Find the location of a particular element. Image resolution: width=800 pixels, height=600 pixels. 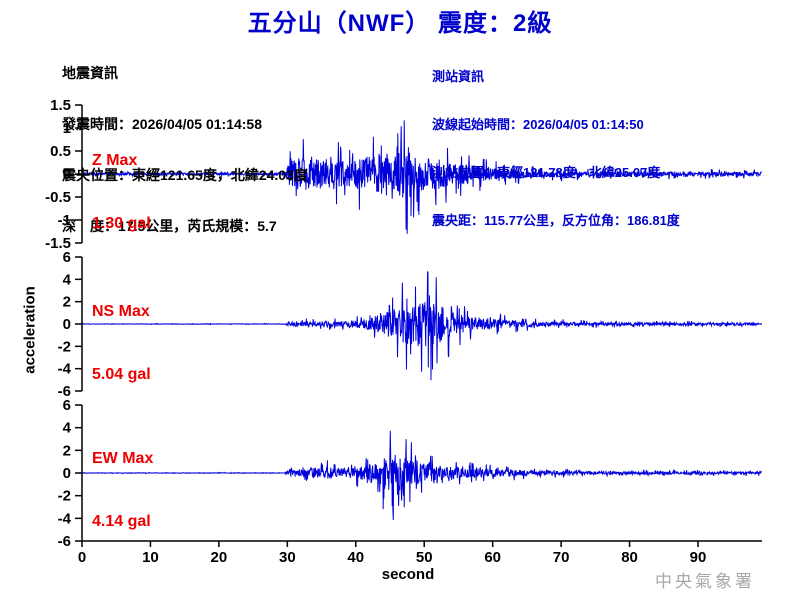

z-max-annotation: Z Max 1.30 gal is located at coordinates (121, 192).